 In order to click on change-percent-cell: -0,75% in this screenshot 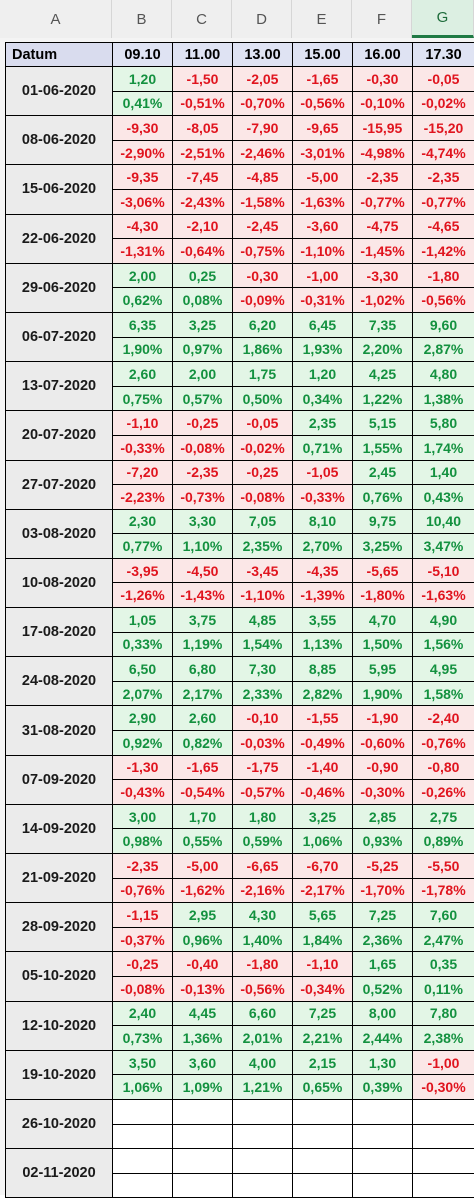, I will do `click(263, 251)`.